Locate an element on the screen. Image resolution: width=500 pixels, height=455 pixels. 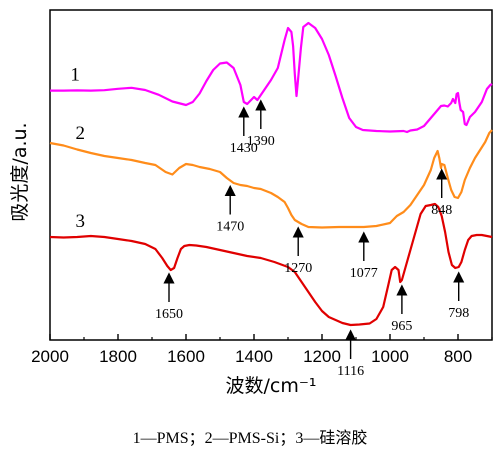
x-tick-label: 2000 is located at coordinates (50, 356).